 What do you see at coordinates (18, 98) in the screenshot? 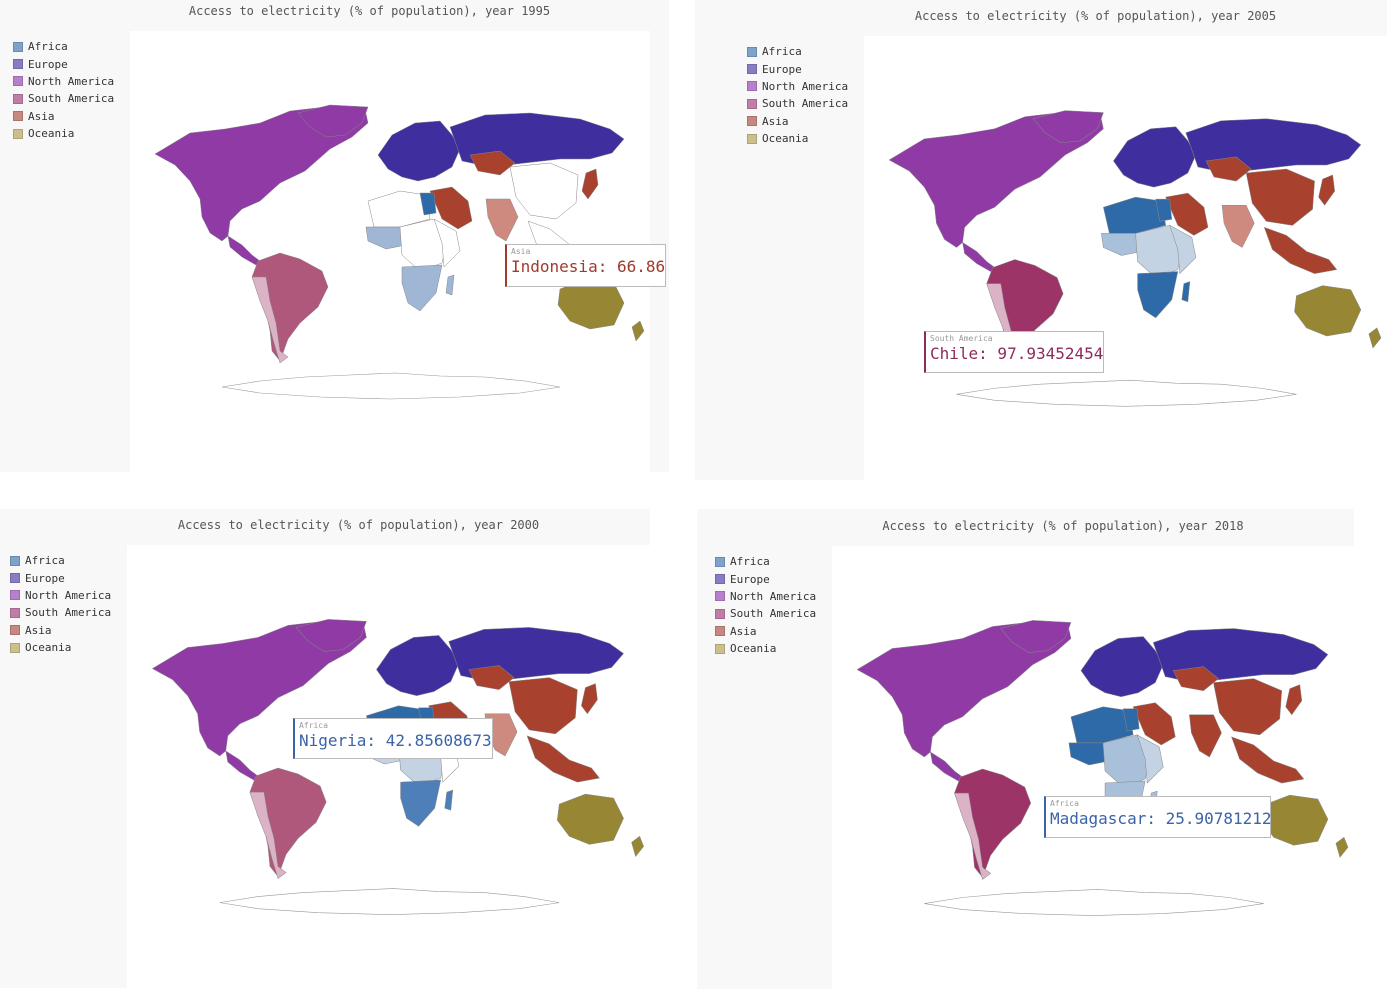
I see `legend-swatch` at bounding box center [18, 98].